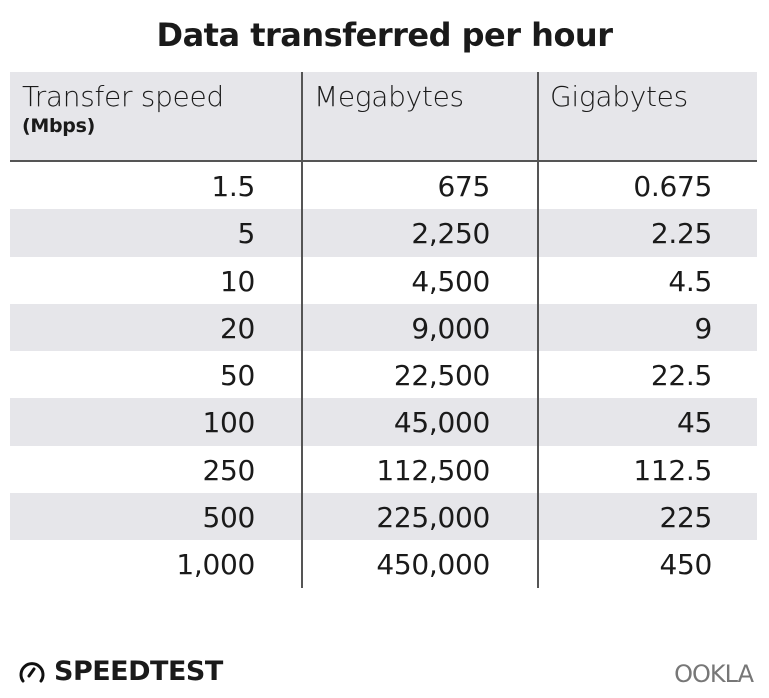 The height and width of the screenshot is (698, 769). I want to click on table-row: 500 225,000 225, so click(383, 517).